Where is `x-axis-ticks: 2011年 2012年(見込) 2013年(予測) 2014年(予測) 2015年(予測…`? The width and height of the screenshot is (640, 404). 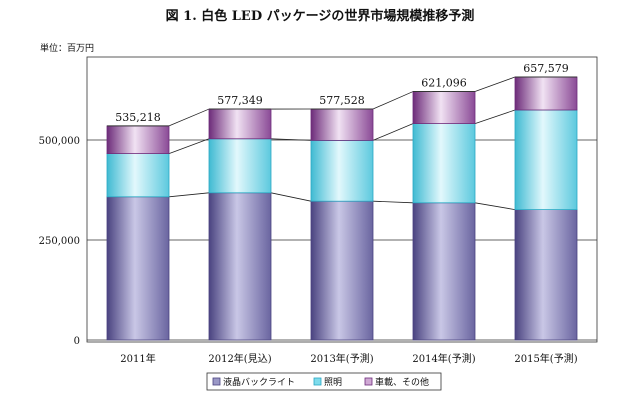 x-axis-ticks: 2011年 2012年(見込) 2013年(予測) 2014年(予測) 2015年(予測… is located at coordinates (348, 358).